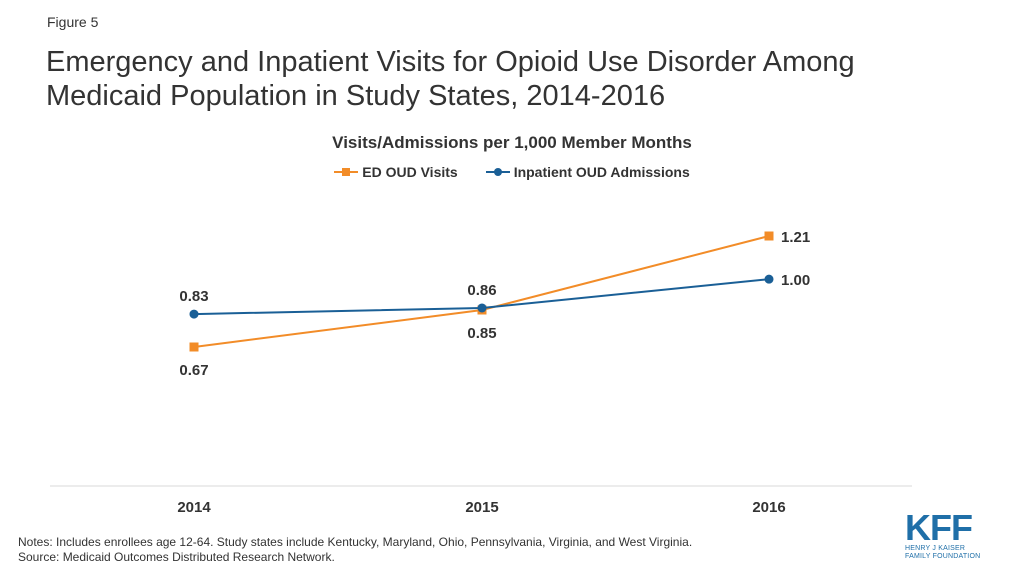  What do you see at coordinates (193, 370) in the screenshot?
I see `data-label-0-2014: 0.67` at bounding box center [193, 370].